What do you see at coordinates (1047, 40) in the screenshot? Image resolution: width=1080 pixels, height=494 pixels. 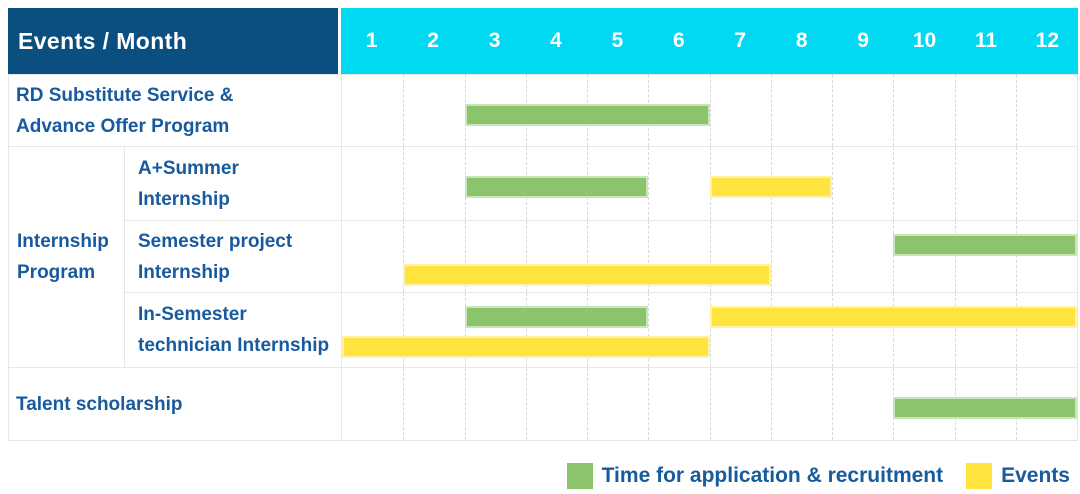 I see `month-header-cell: 12` at bounding box center [1047, 40].